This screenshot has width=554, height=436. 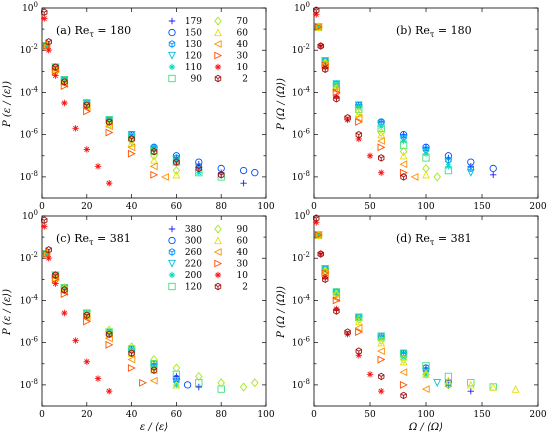 What do you see at coordinates (243, 242) in the screenshot?
I see `legend-label: 60` at bounding box center [243, 242].